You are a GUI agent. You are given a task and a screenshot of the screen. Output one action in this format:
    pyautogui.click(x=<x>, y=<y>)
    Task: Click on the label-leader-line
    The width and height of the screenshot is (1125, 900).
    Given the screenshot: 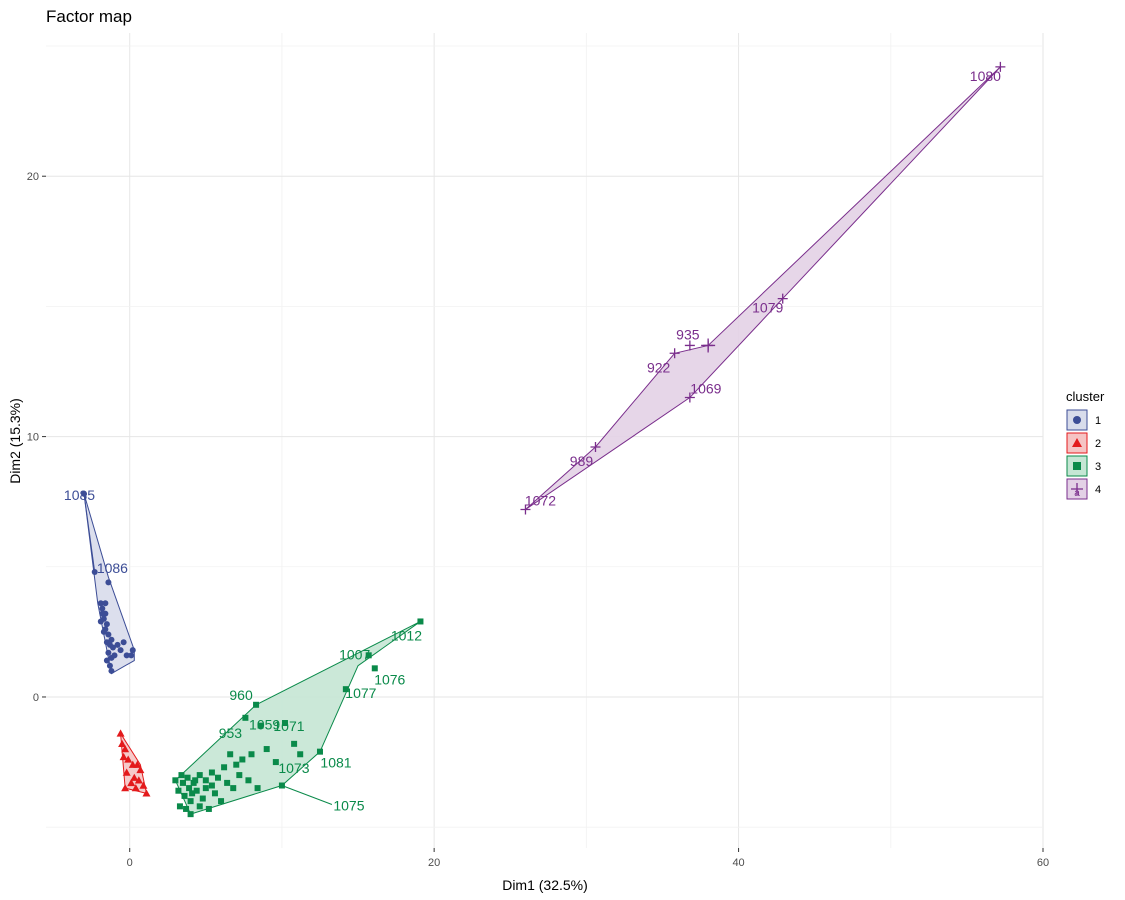 What is the action you would take?
    pyautogui.click(x=89, y=533)
    